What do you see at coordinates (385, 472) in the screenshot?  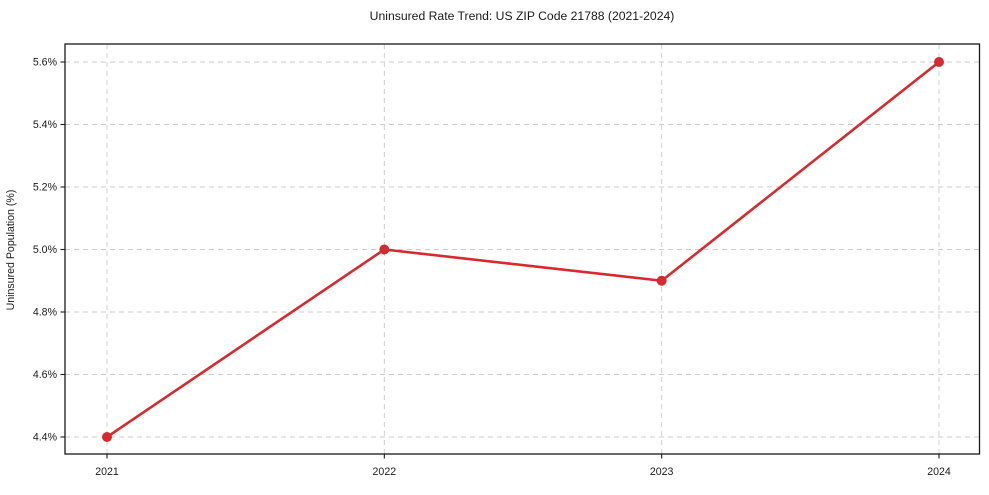 I see `x-tick-label: 2022` at bounding box center [385, 472].